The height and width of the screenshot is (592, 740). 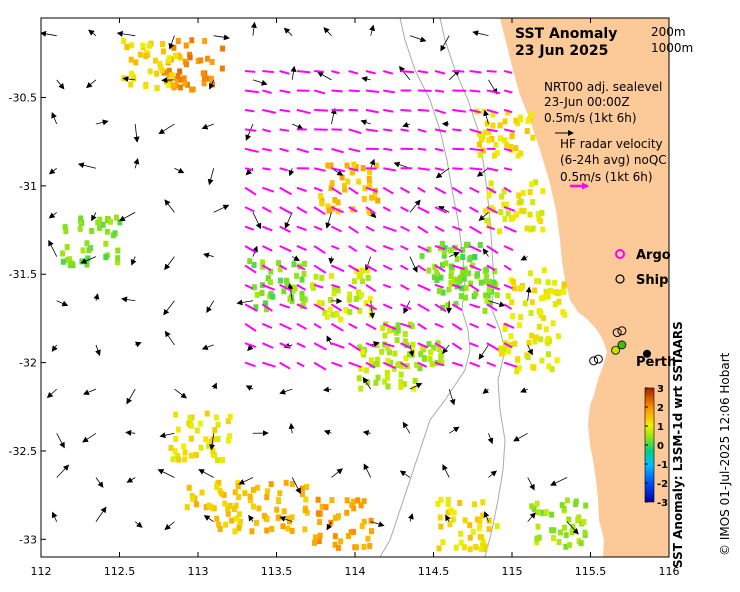 What do you see at coordinates (41, 571) in the screenshot?
I see `lon-tick-label: 112` at bounding box center [41, 571].